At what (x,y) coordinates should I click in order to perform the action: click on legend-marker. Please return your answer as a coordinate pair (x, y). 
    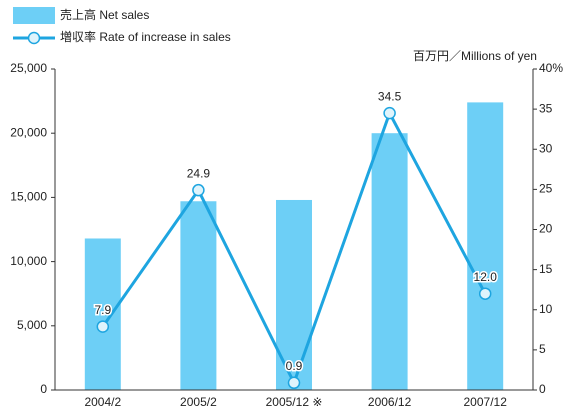
    Looking at the image, I should click on (34, 38).